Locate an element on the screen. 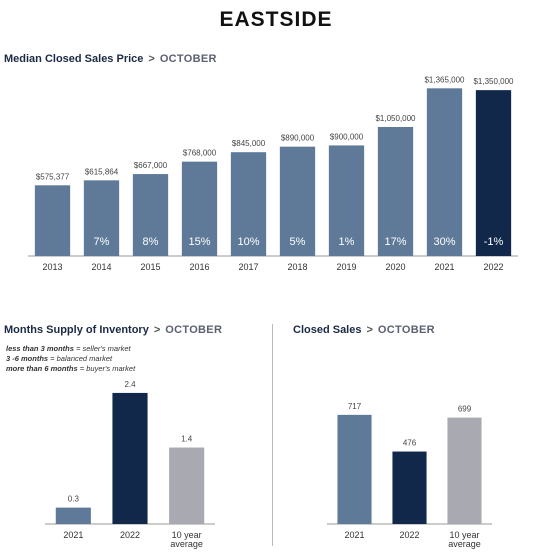 Image resolution: width=552 pixels, height=557 pixels. legend-term: 3 -6 months is located at coordinates (27, 358).